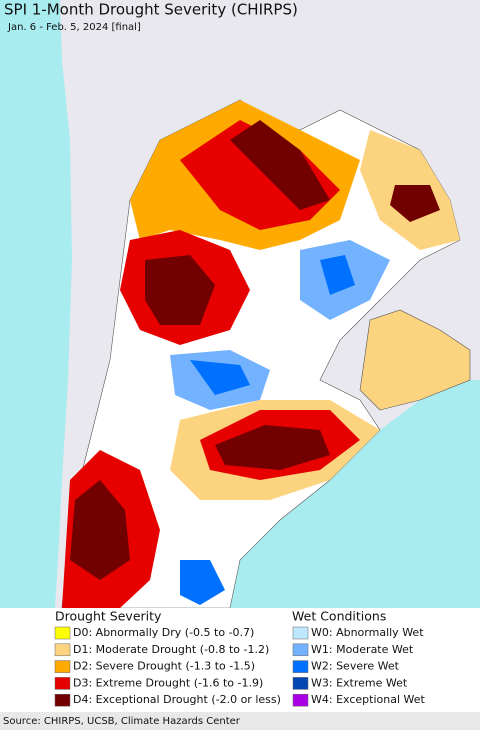  Describe the element at coordinates (36, 304) in the screenshot. I see `pacific-ocean` at that location.